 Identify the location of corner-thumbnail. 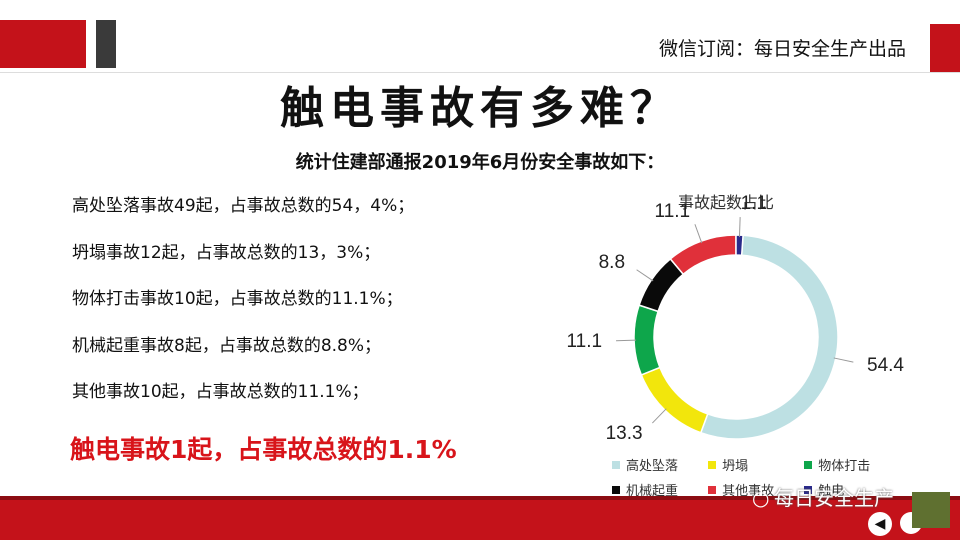
(931, 510).